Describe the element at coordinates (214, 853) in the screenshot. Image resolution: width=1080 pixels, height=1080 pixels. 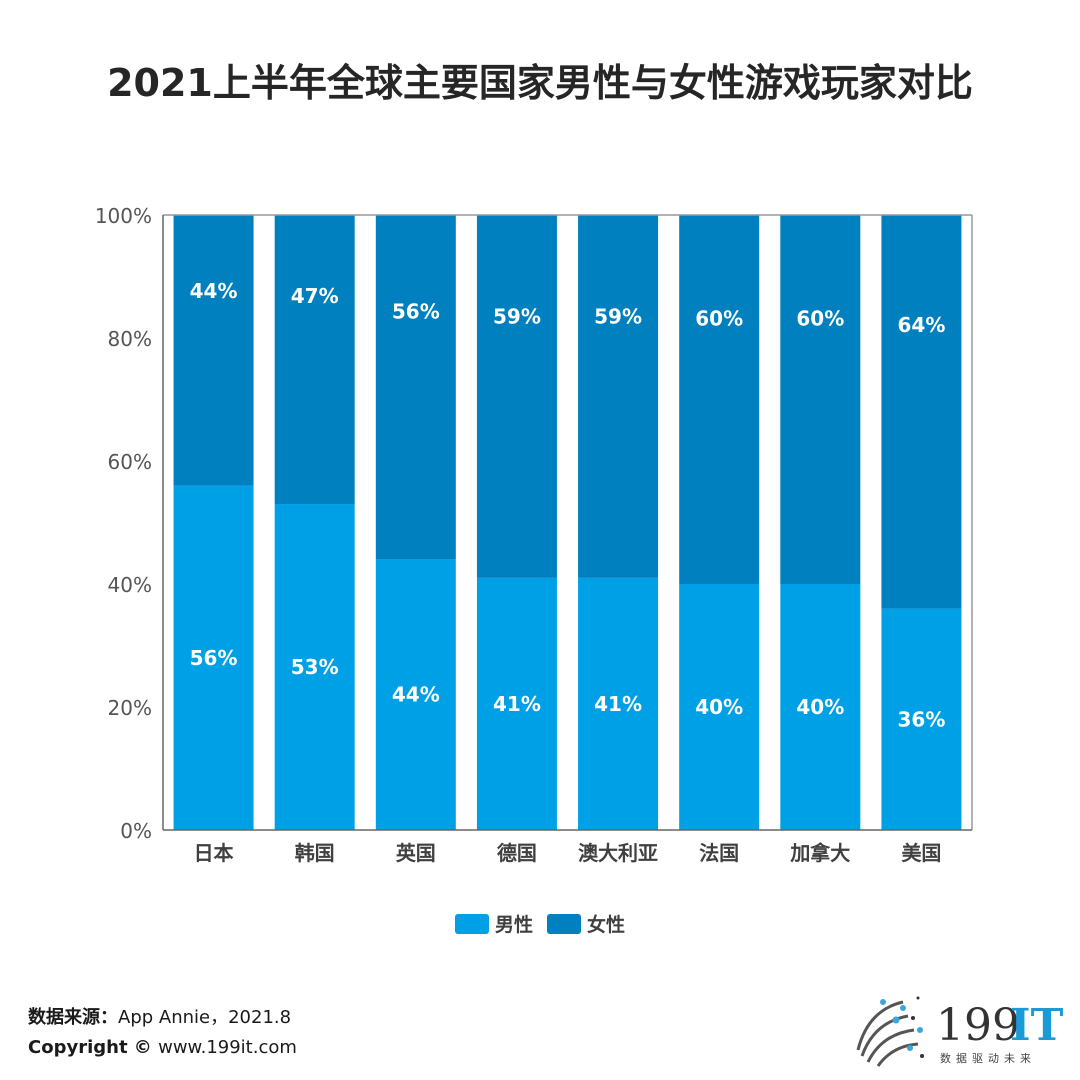
I see `x-tick-label: 日本` at that location.